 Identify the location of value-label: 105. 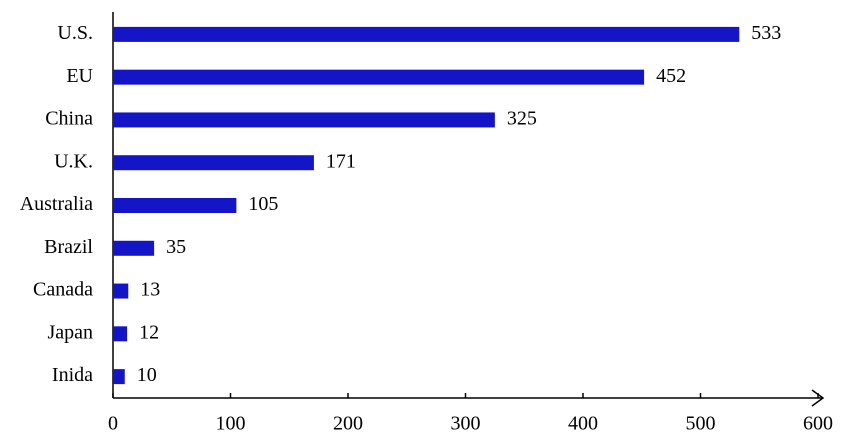
(263, 204).